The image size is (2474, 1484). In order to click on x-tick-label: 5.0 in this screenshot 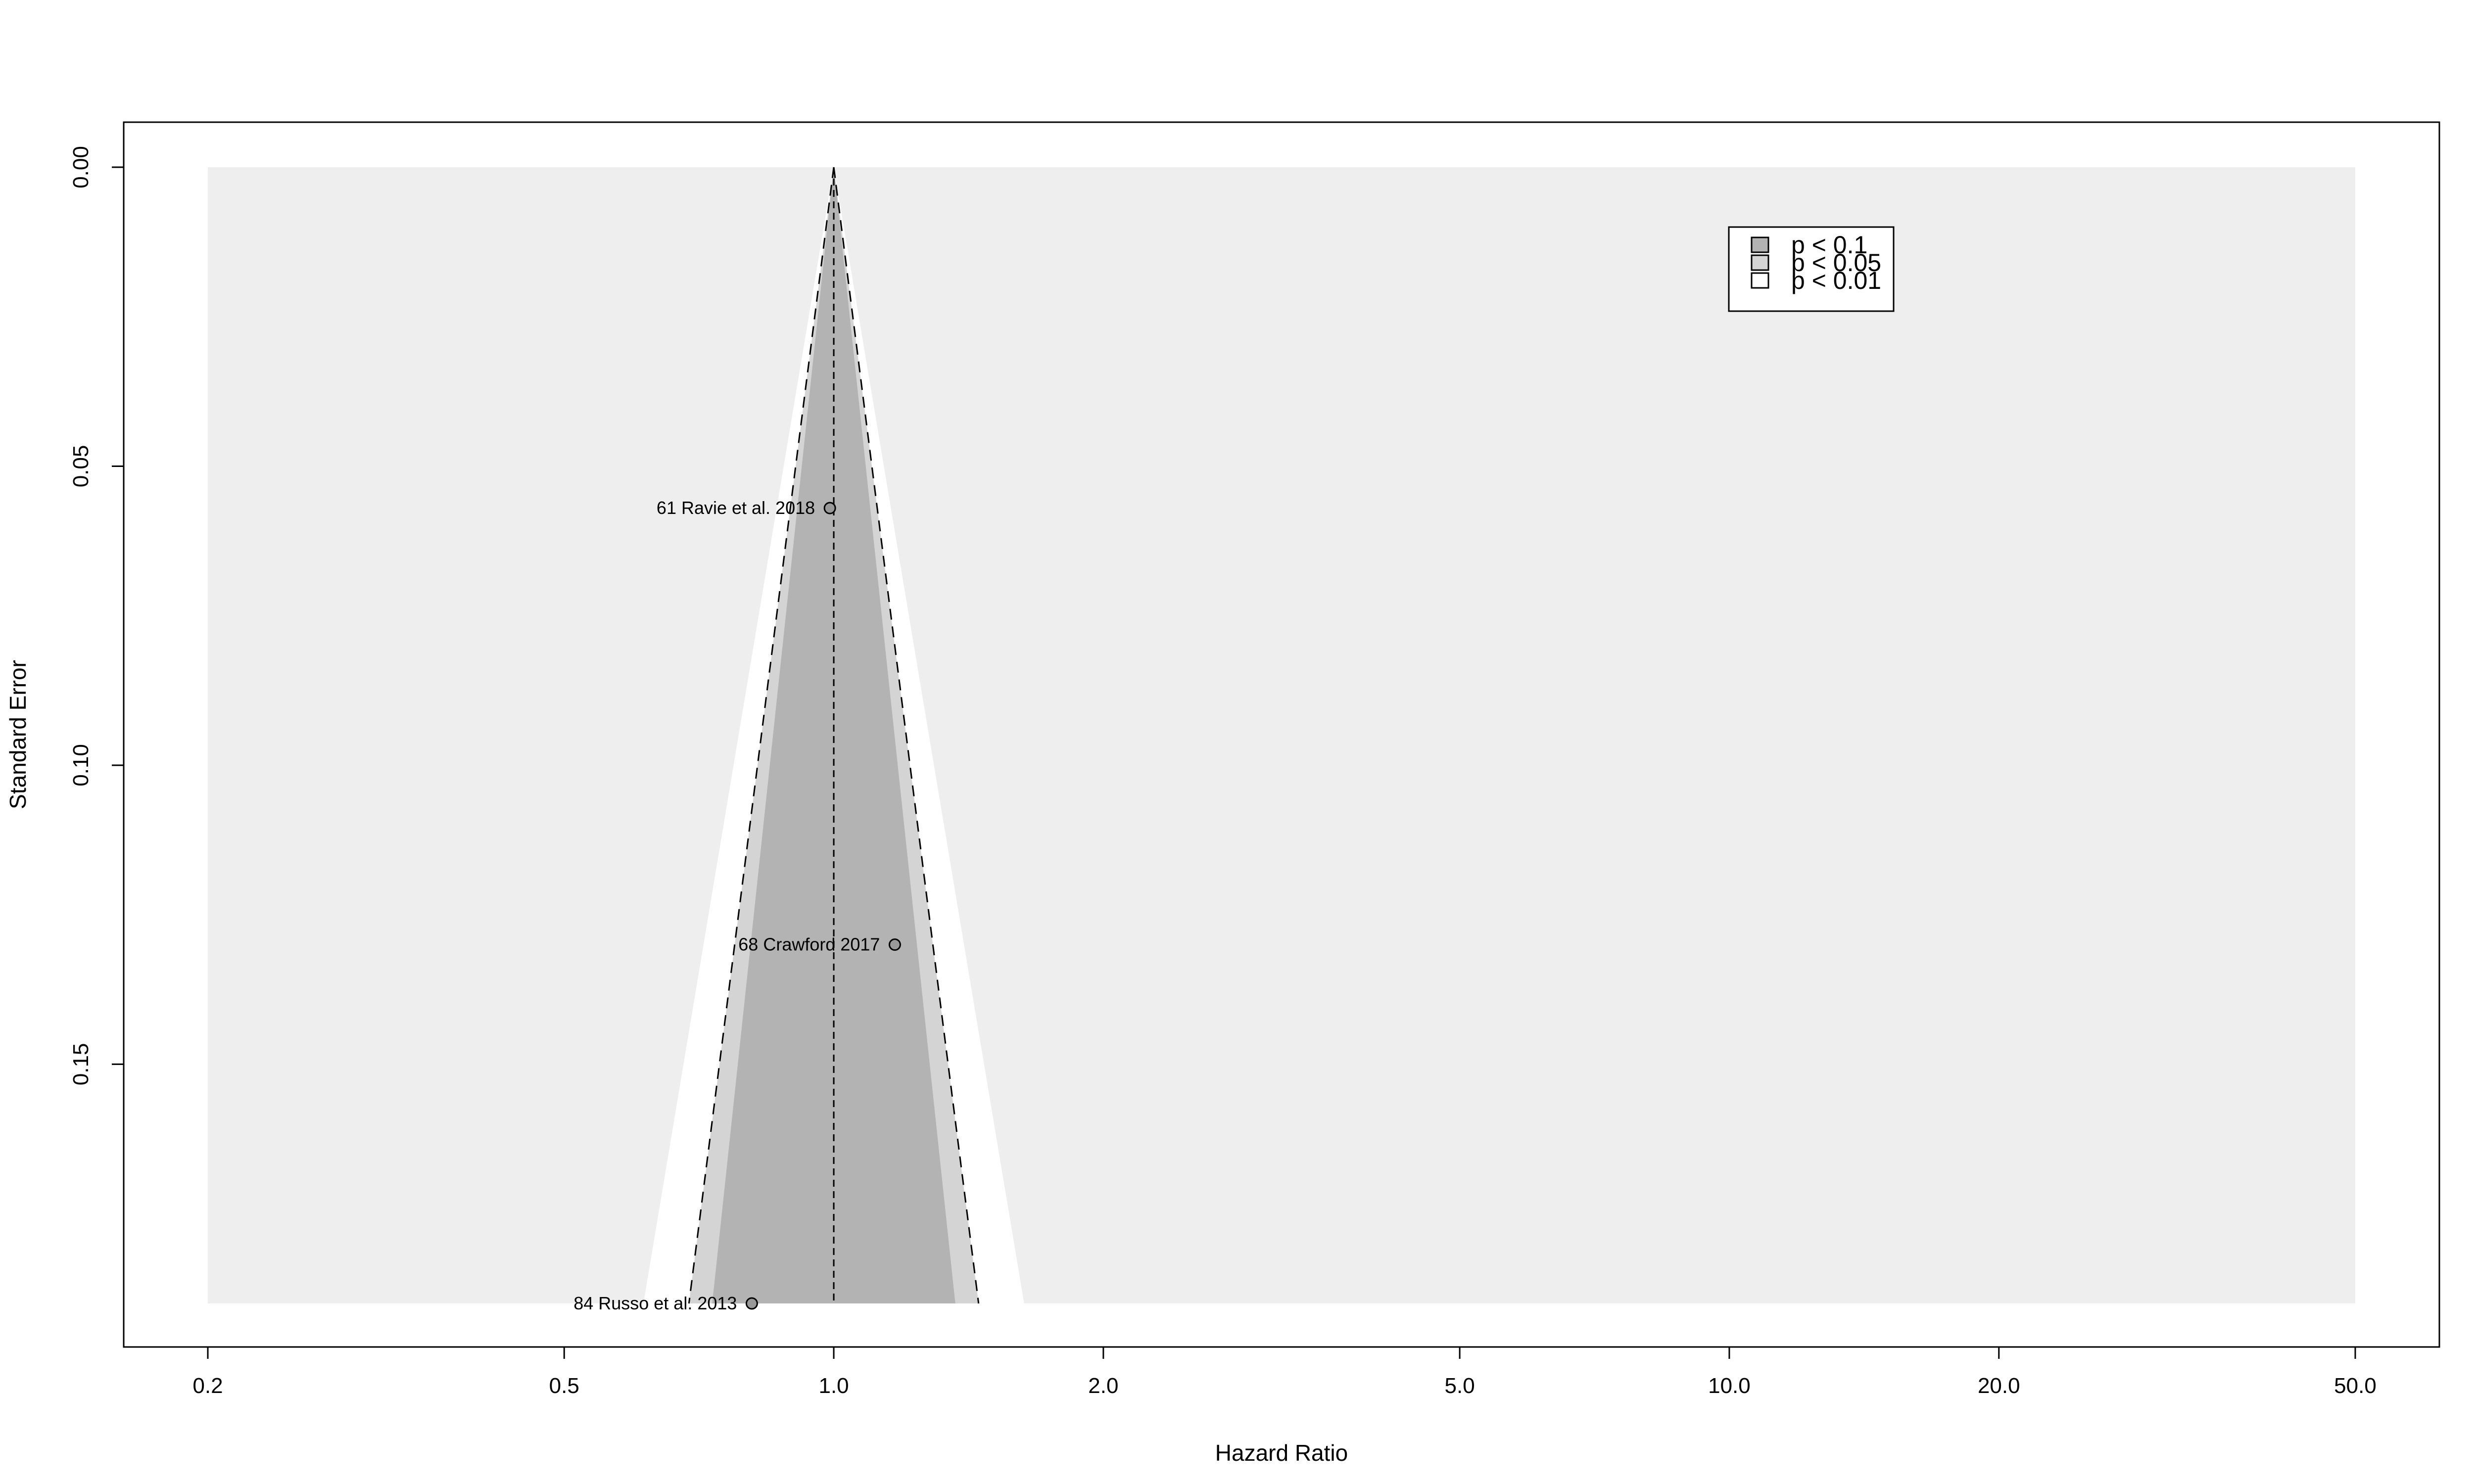, I will do `click(1460, 1386)`.